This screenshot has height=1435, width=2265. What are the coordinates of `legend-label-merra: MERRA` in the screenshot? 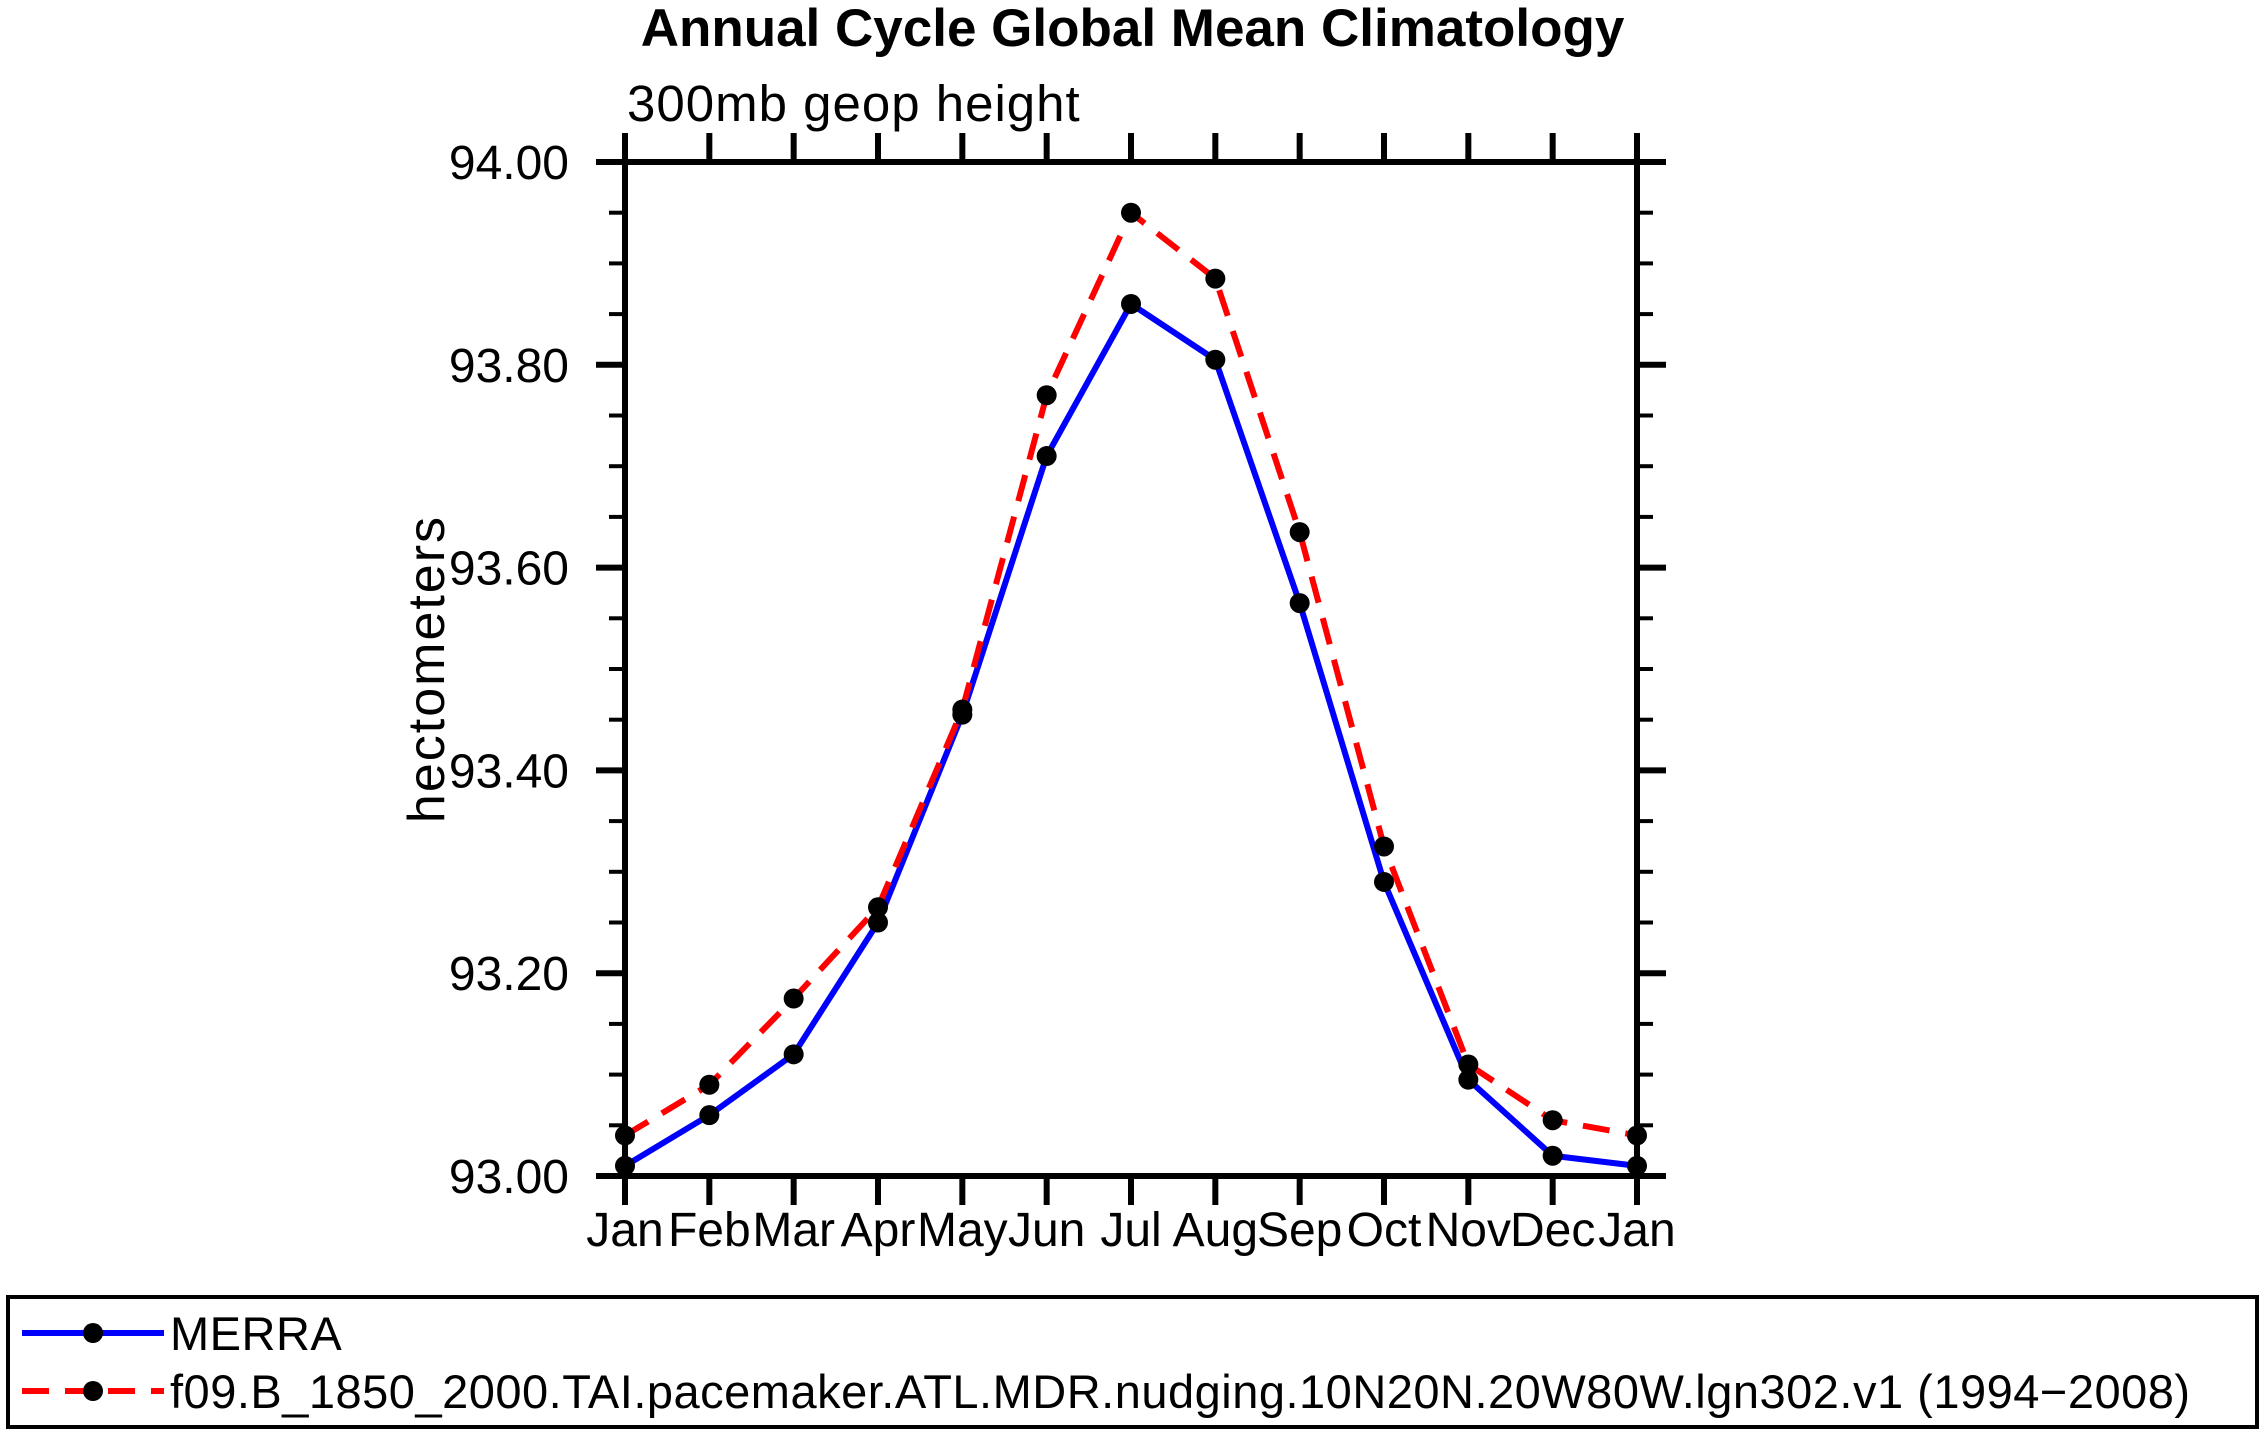 It's located at (256, 1333).